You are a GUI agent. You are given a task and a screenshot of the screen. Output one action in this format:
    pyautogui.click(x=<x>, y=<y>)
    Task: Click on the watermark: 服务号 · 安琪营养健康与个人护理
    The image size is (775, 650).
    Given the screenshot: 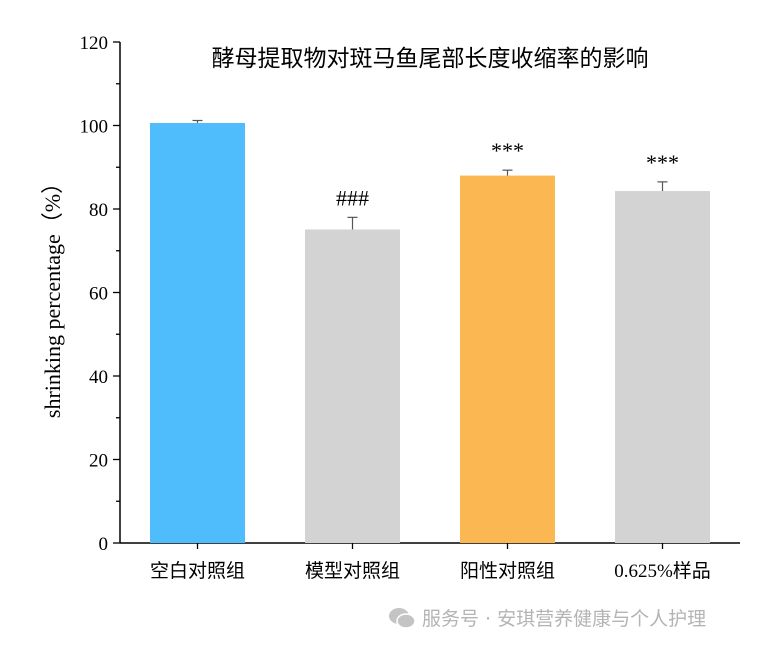 What is the action you would take?
    pyautogui.click(x=547, y=617)
    